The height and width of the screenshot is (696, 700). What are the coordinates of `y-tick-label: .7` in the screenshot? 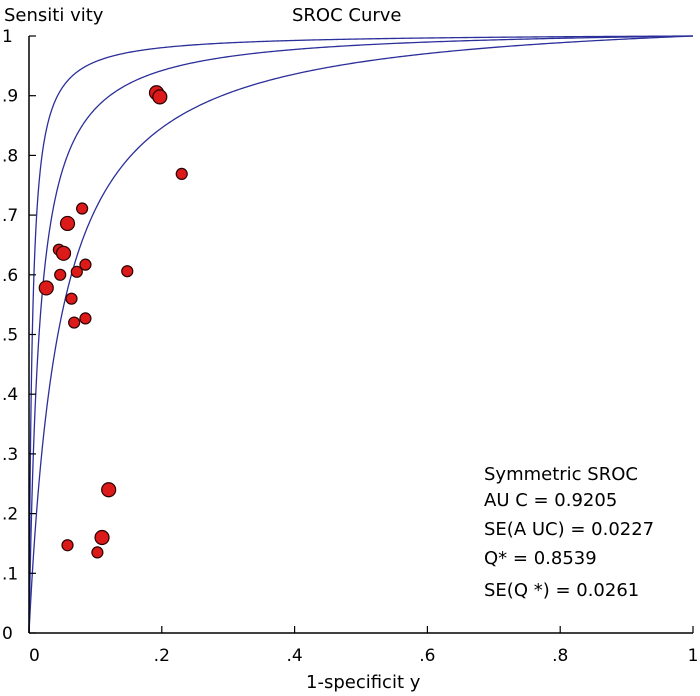 It's located at (10, 216).